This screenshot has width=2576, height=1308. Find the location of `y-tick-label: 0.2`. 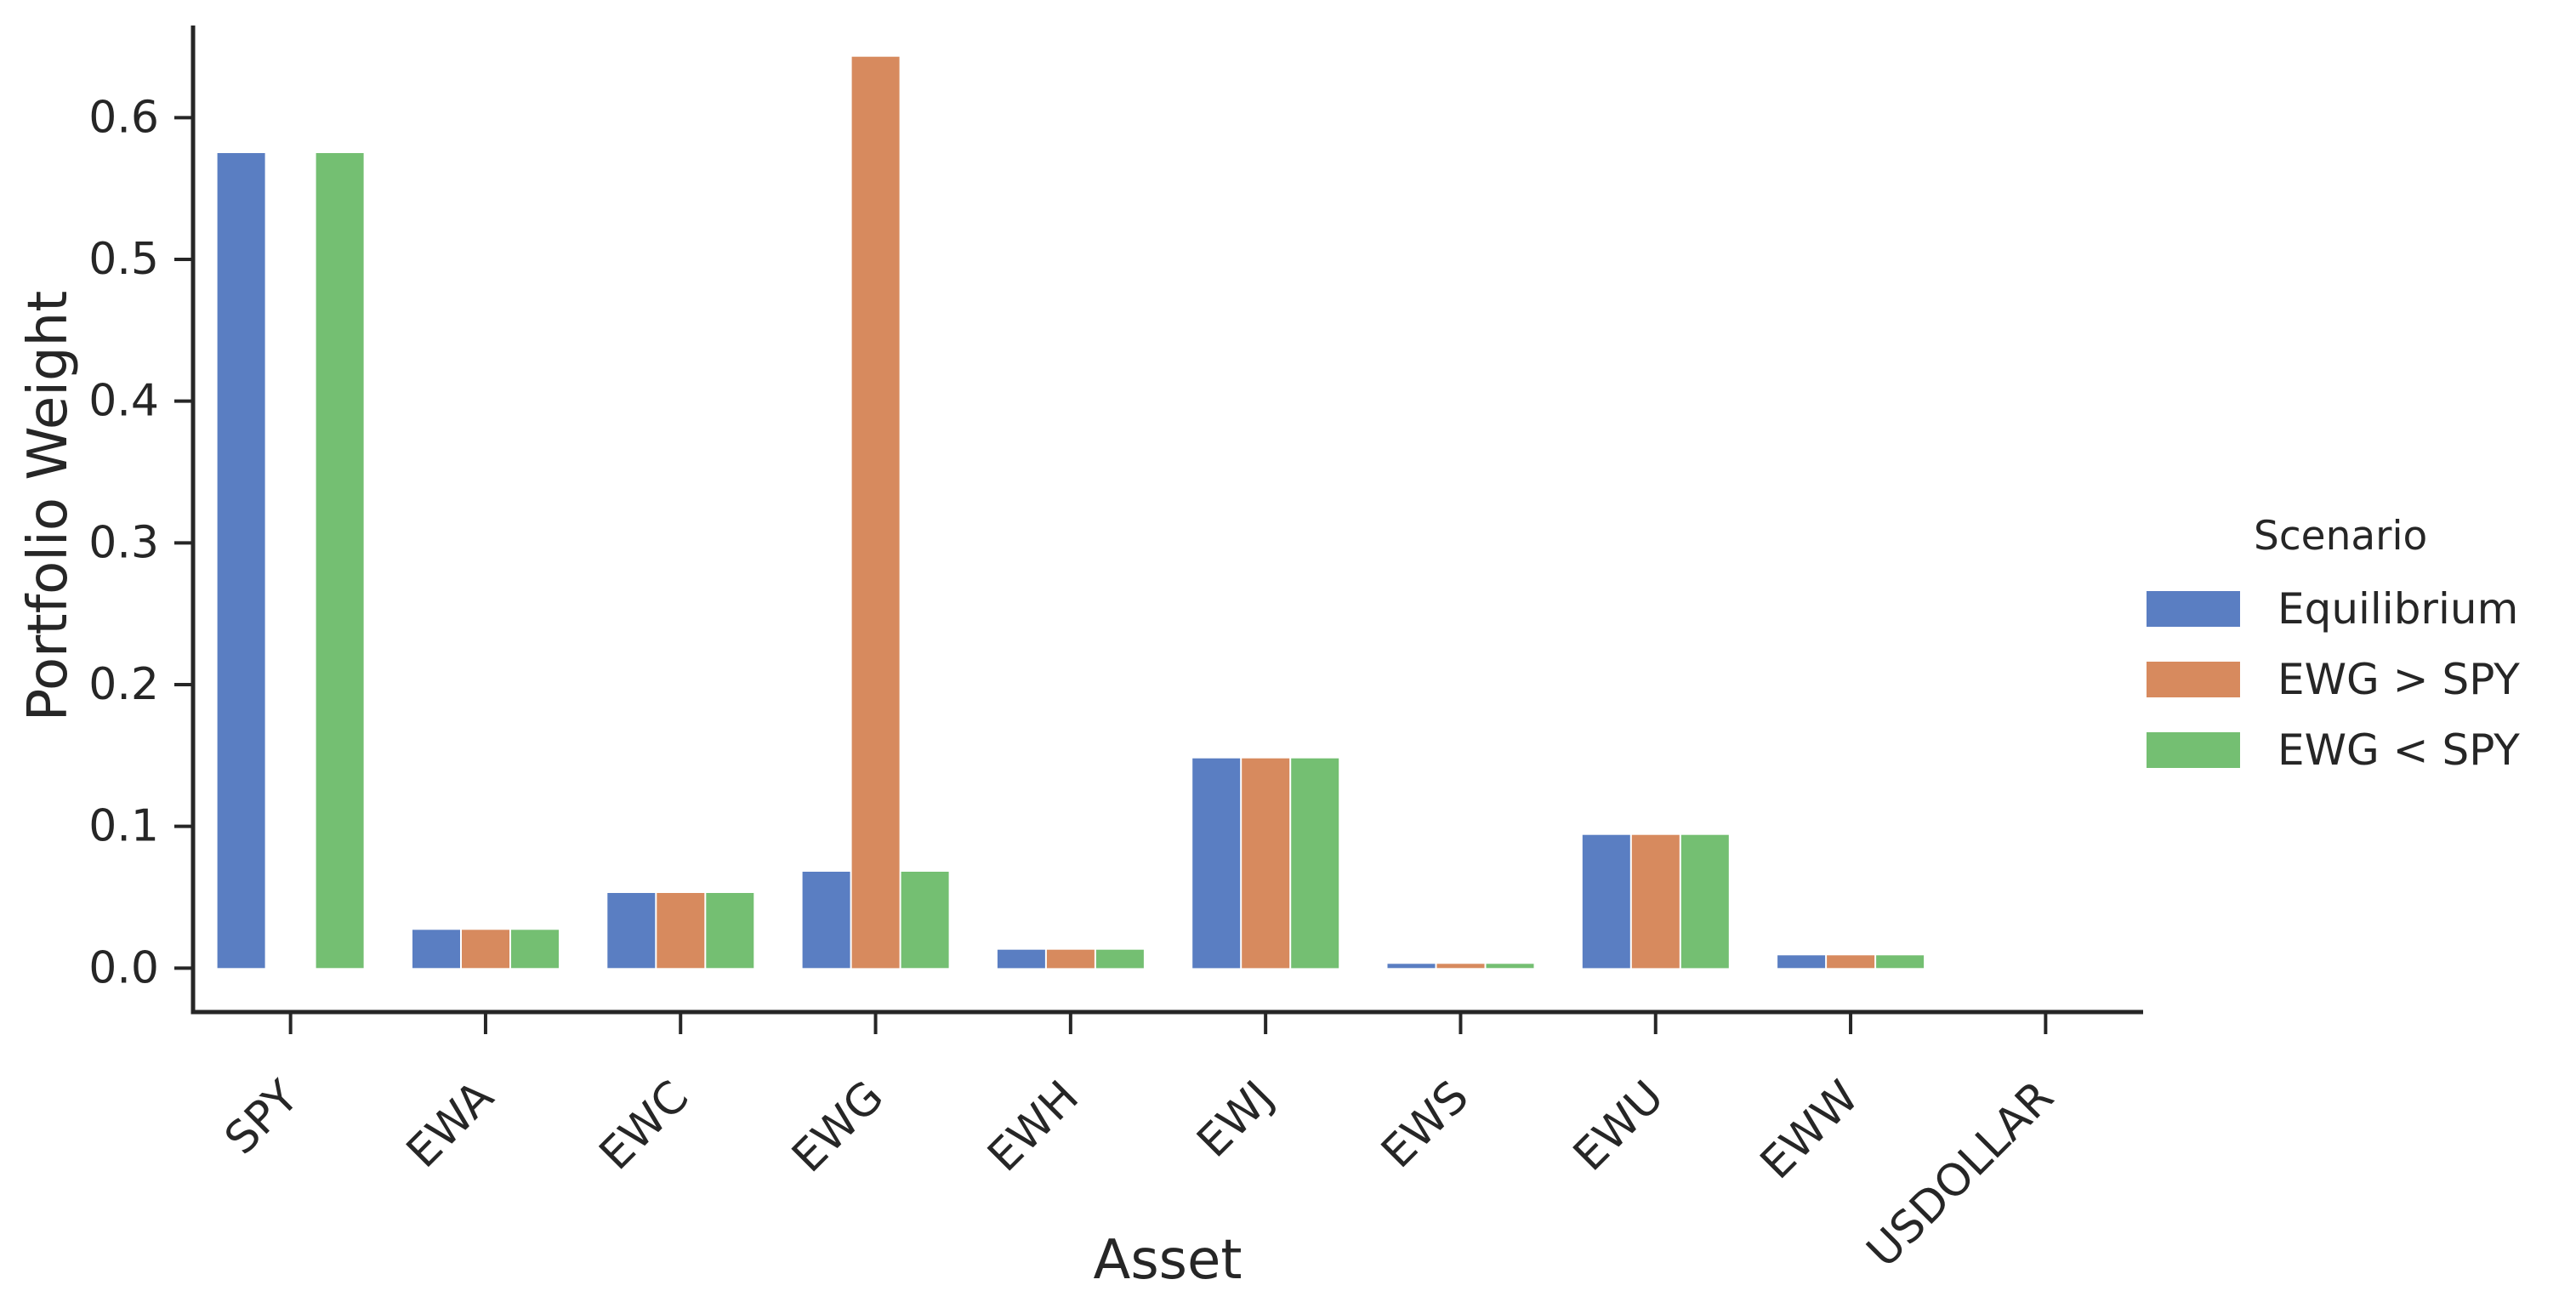

y-tick-label: 0.2 is located at coordinates (123, 684).